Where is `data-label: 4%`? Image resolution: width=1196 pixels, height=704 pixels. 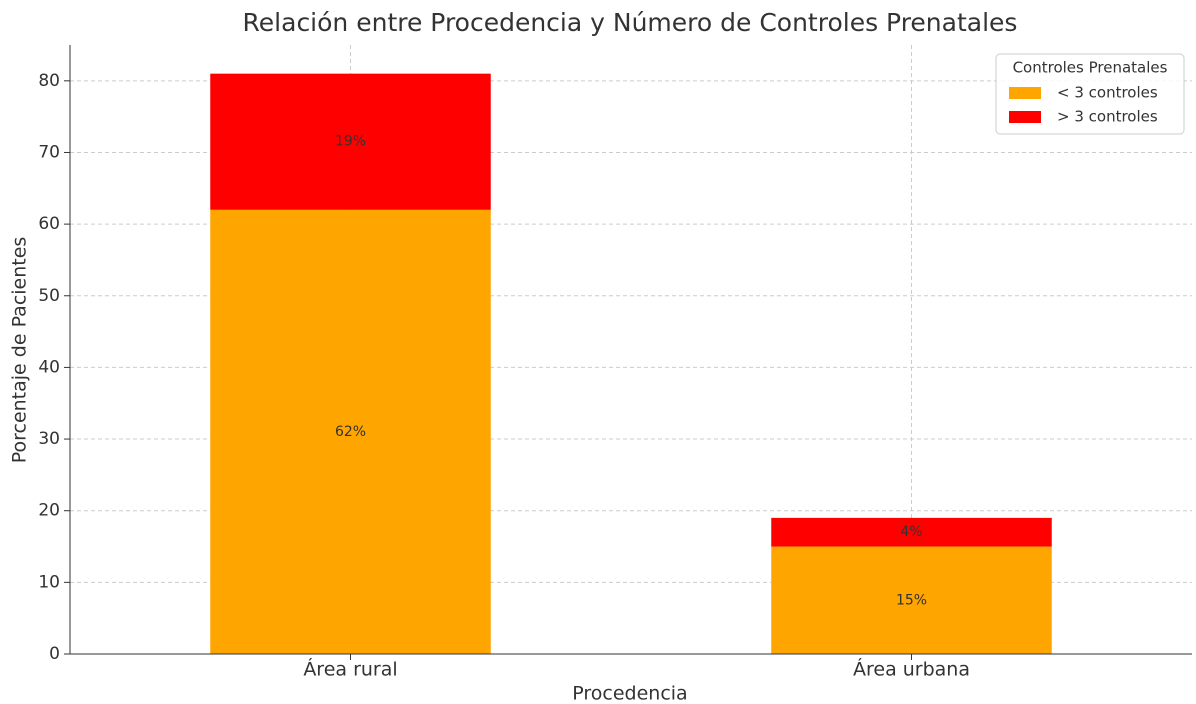
data-label: 4% is located at coordinates (911, 532).